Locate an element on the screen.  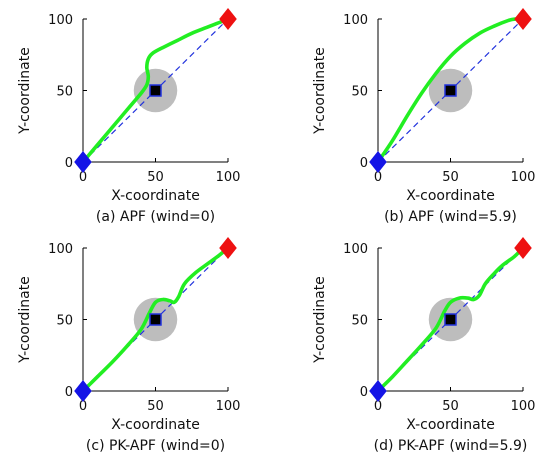
subplot-caption: (b) APF (wind=5.9) is located at coordinates (450, 217).